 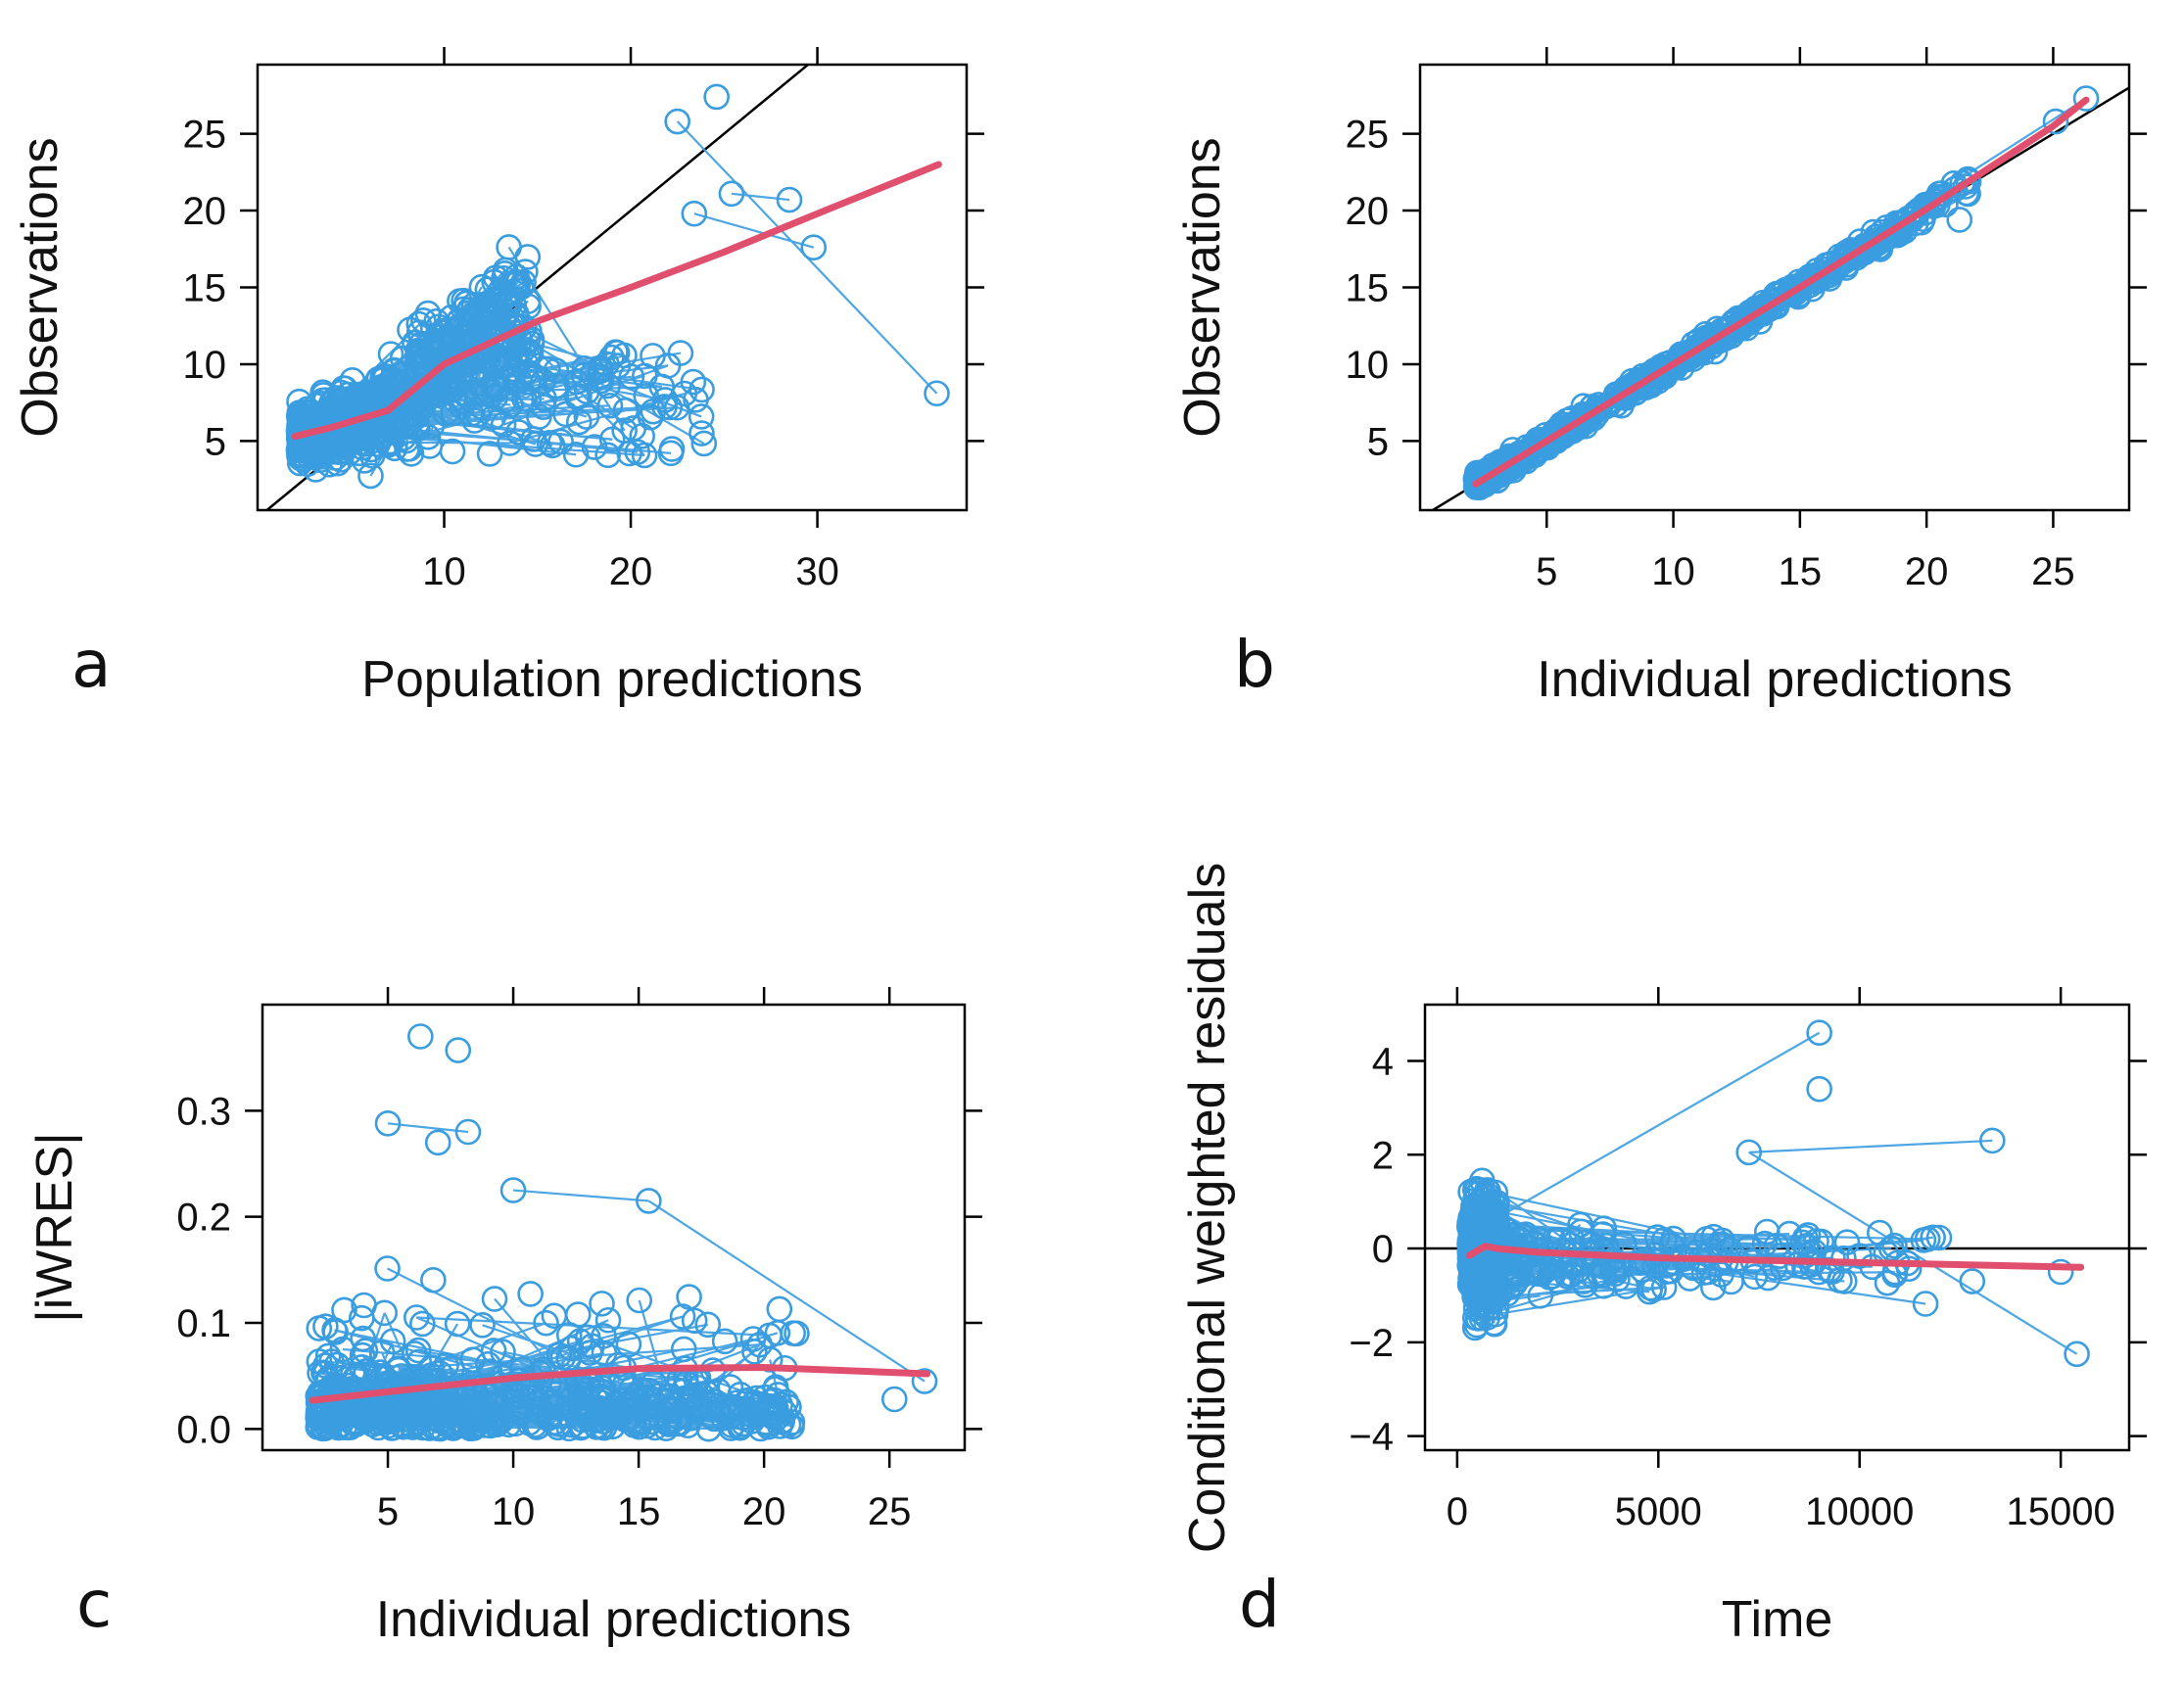 What do you see at coordinates (1368, 288) in the screenshot?
I see `y-tick-label-b: 15` at bounding box center [1368, 288].